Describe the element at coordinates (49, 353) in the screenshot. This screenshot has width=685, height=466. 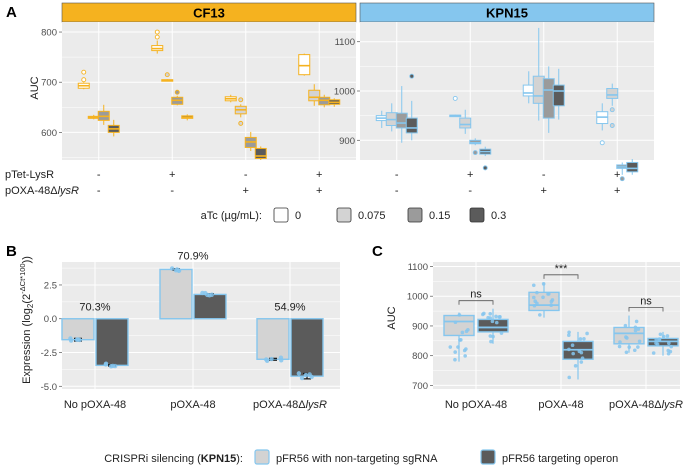
I see `ytick-label: -2.5` at that location.